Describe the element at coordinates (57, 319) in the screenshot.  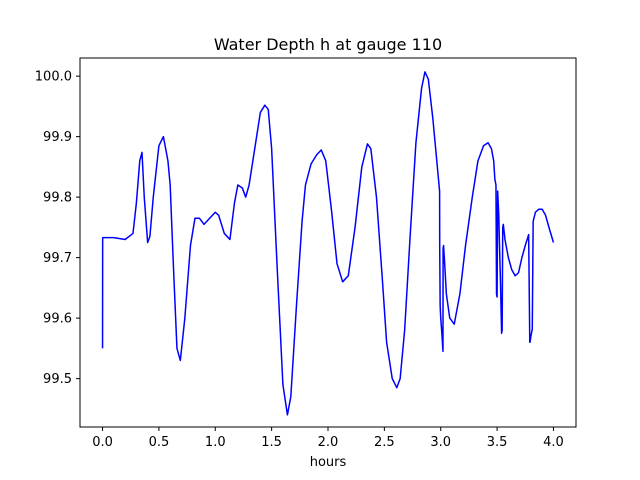
I see `y-tick-label: 99.6` at that location.